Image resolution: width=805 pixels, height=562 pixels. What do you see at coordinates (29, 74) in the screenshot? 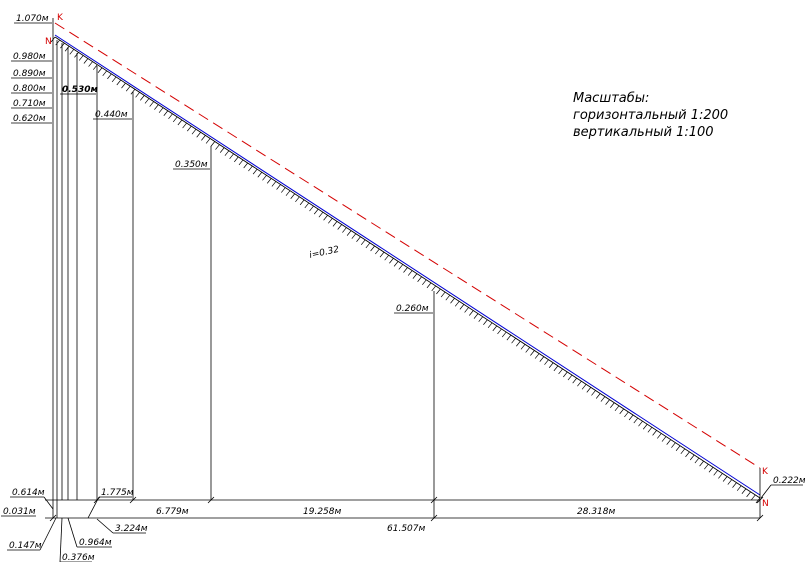
I see `depth-label: 0.890м` at bounding box center [29, 74].